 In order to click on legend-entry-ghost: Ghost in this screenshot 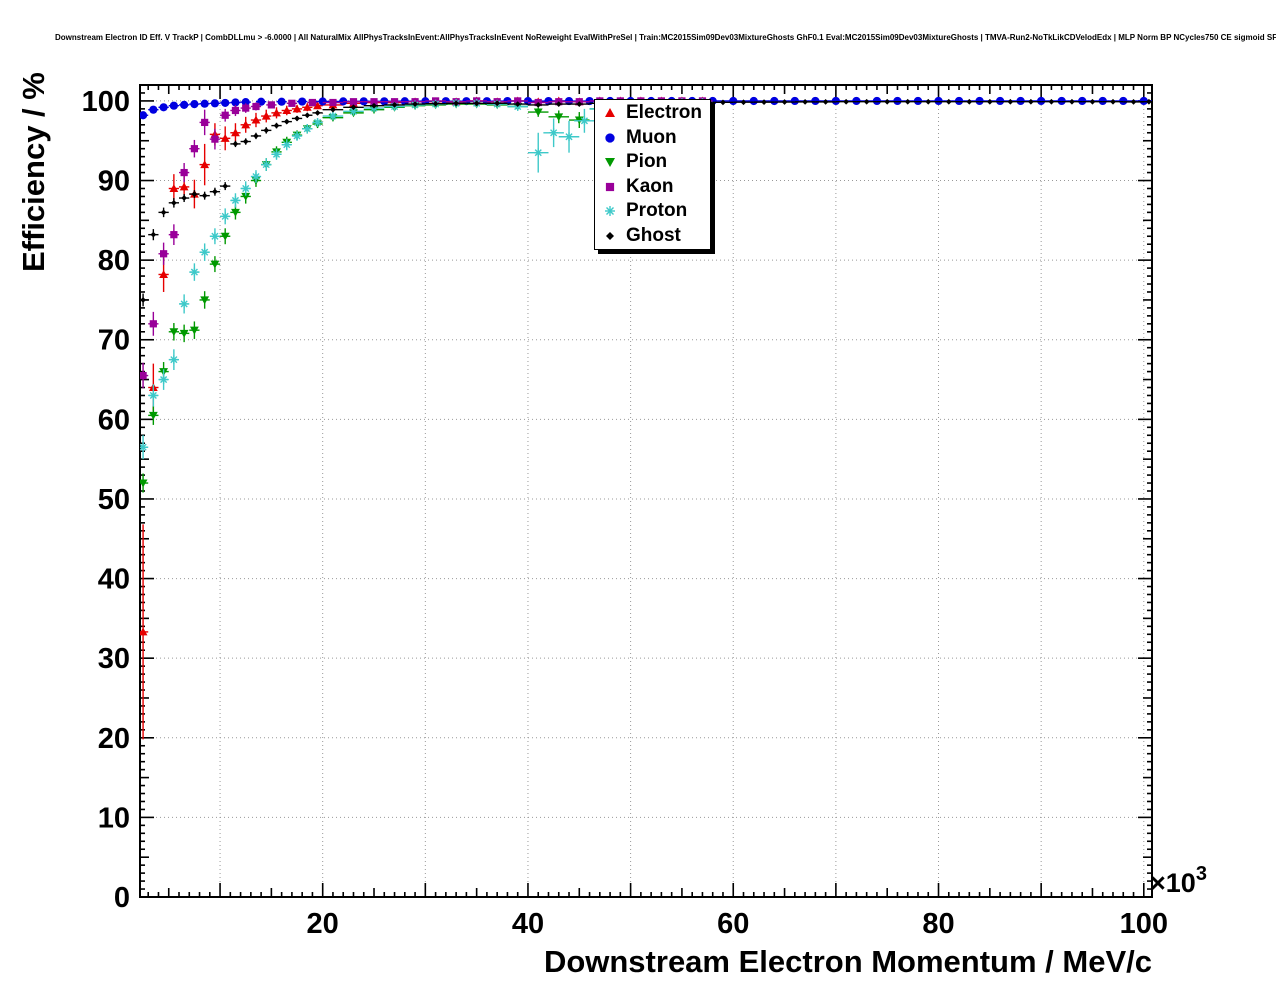, I will do `click(650, 236)`.